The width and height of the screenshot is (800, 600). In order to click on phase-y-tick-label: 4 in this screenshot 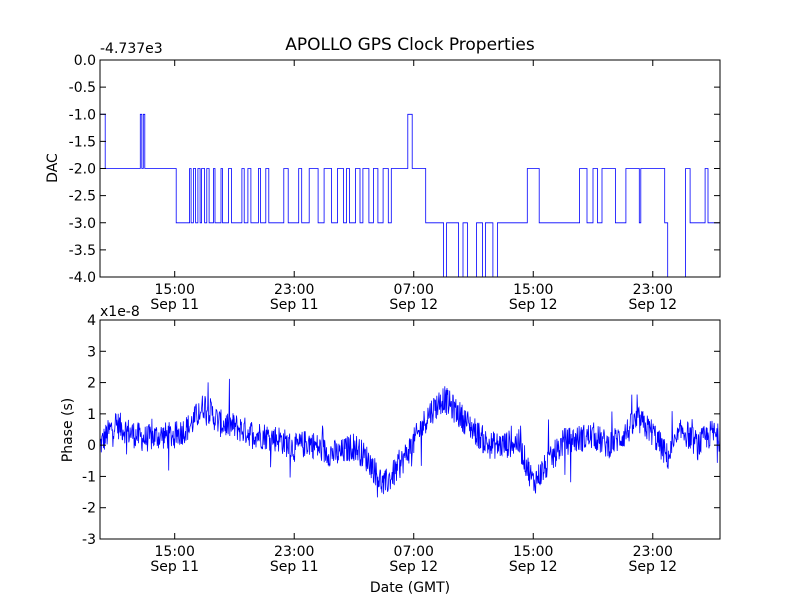, I will do `click(91, 321)`.